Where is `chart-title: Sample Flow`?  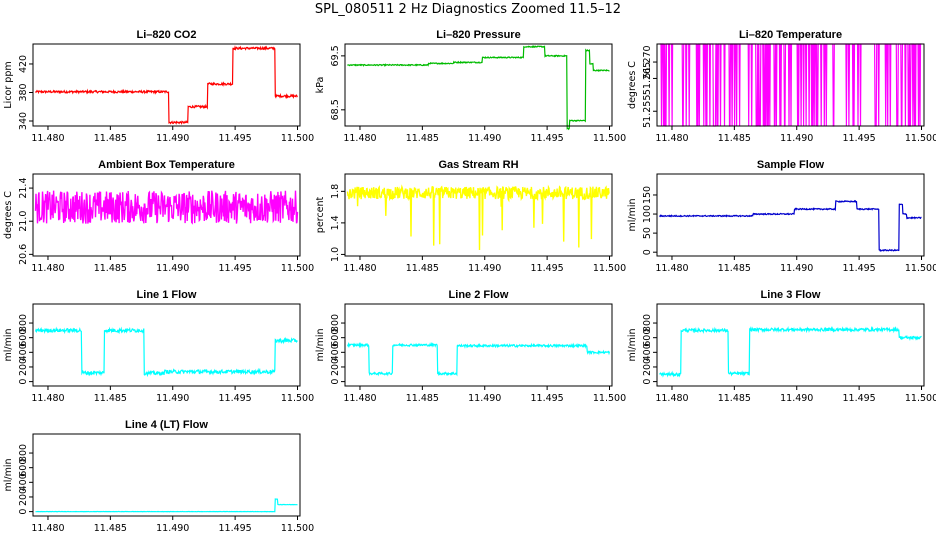
chart-title: Sample Flow is located at coordinates (791, 165).